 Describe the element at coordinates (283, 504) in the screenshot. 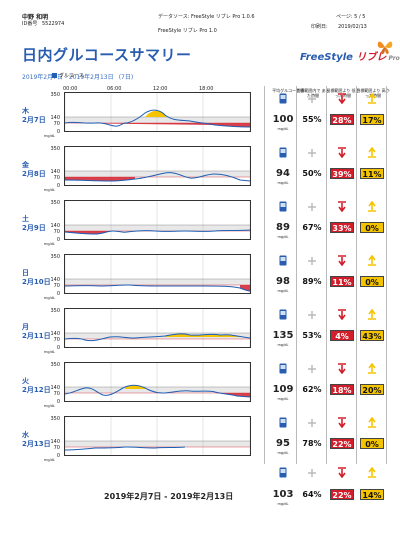

I see `summary-avg-unit: mg/dL` at that location.